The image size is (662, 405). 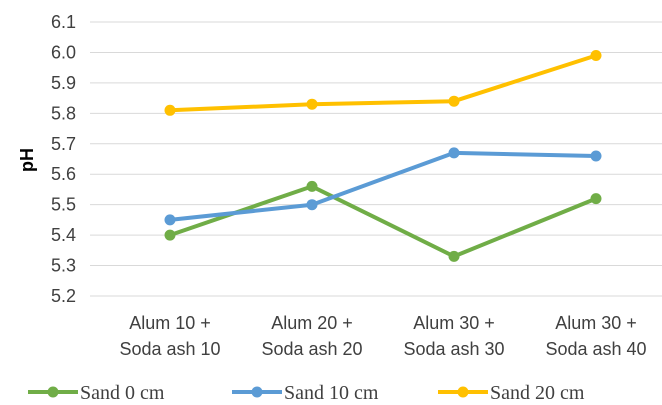 I want to click on y-tick-label: 5.6, so click(x=63, y=174).